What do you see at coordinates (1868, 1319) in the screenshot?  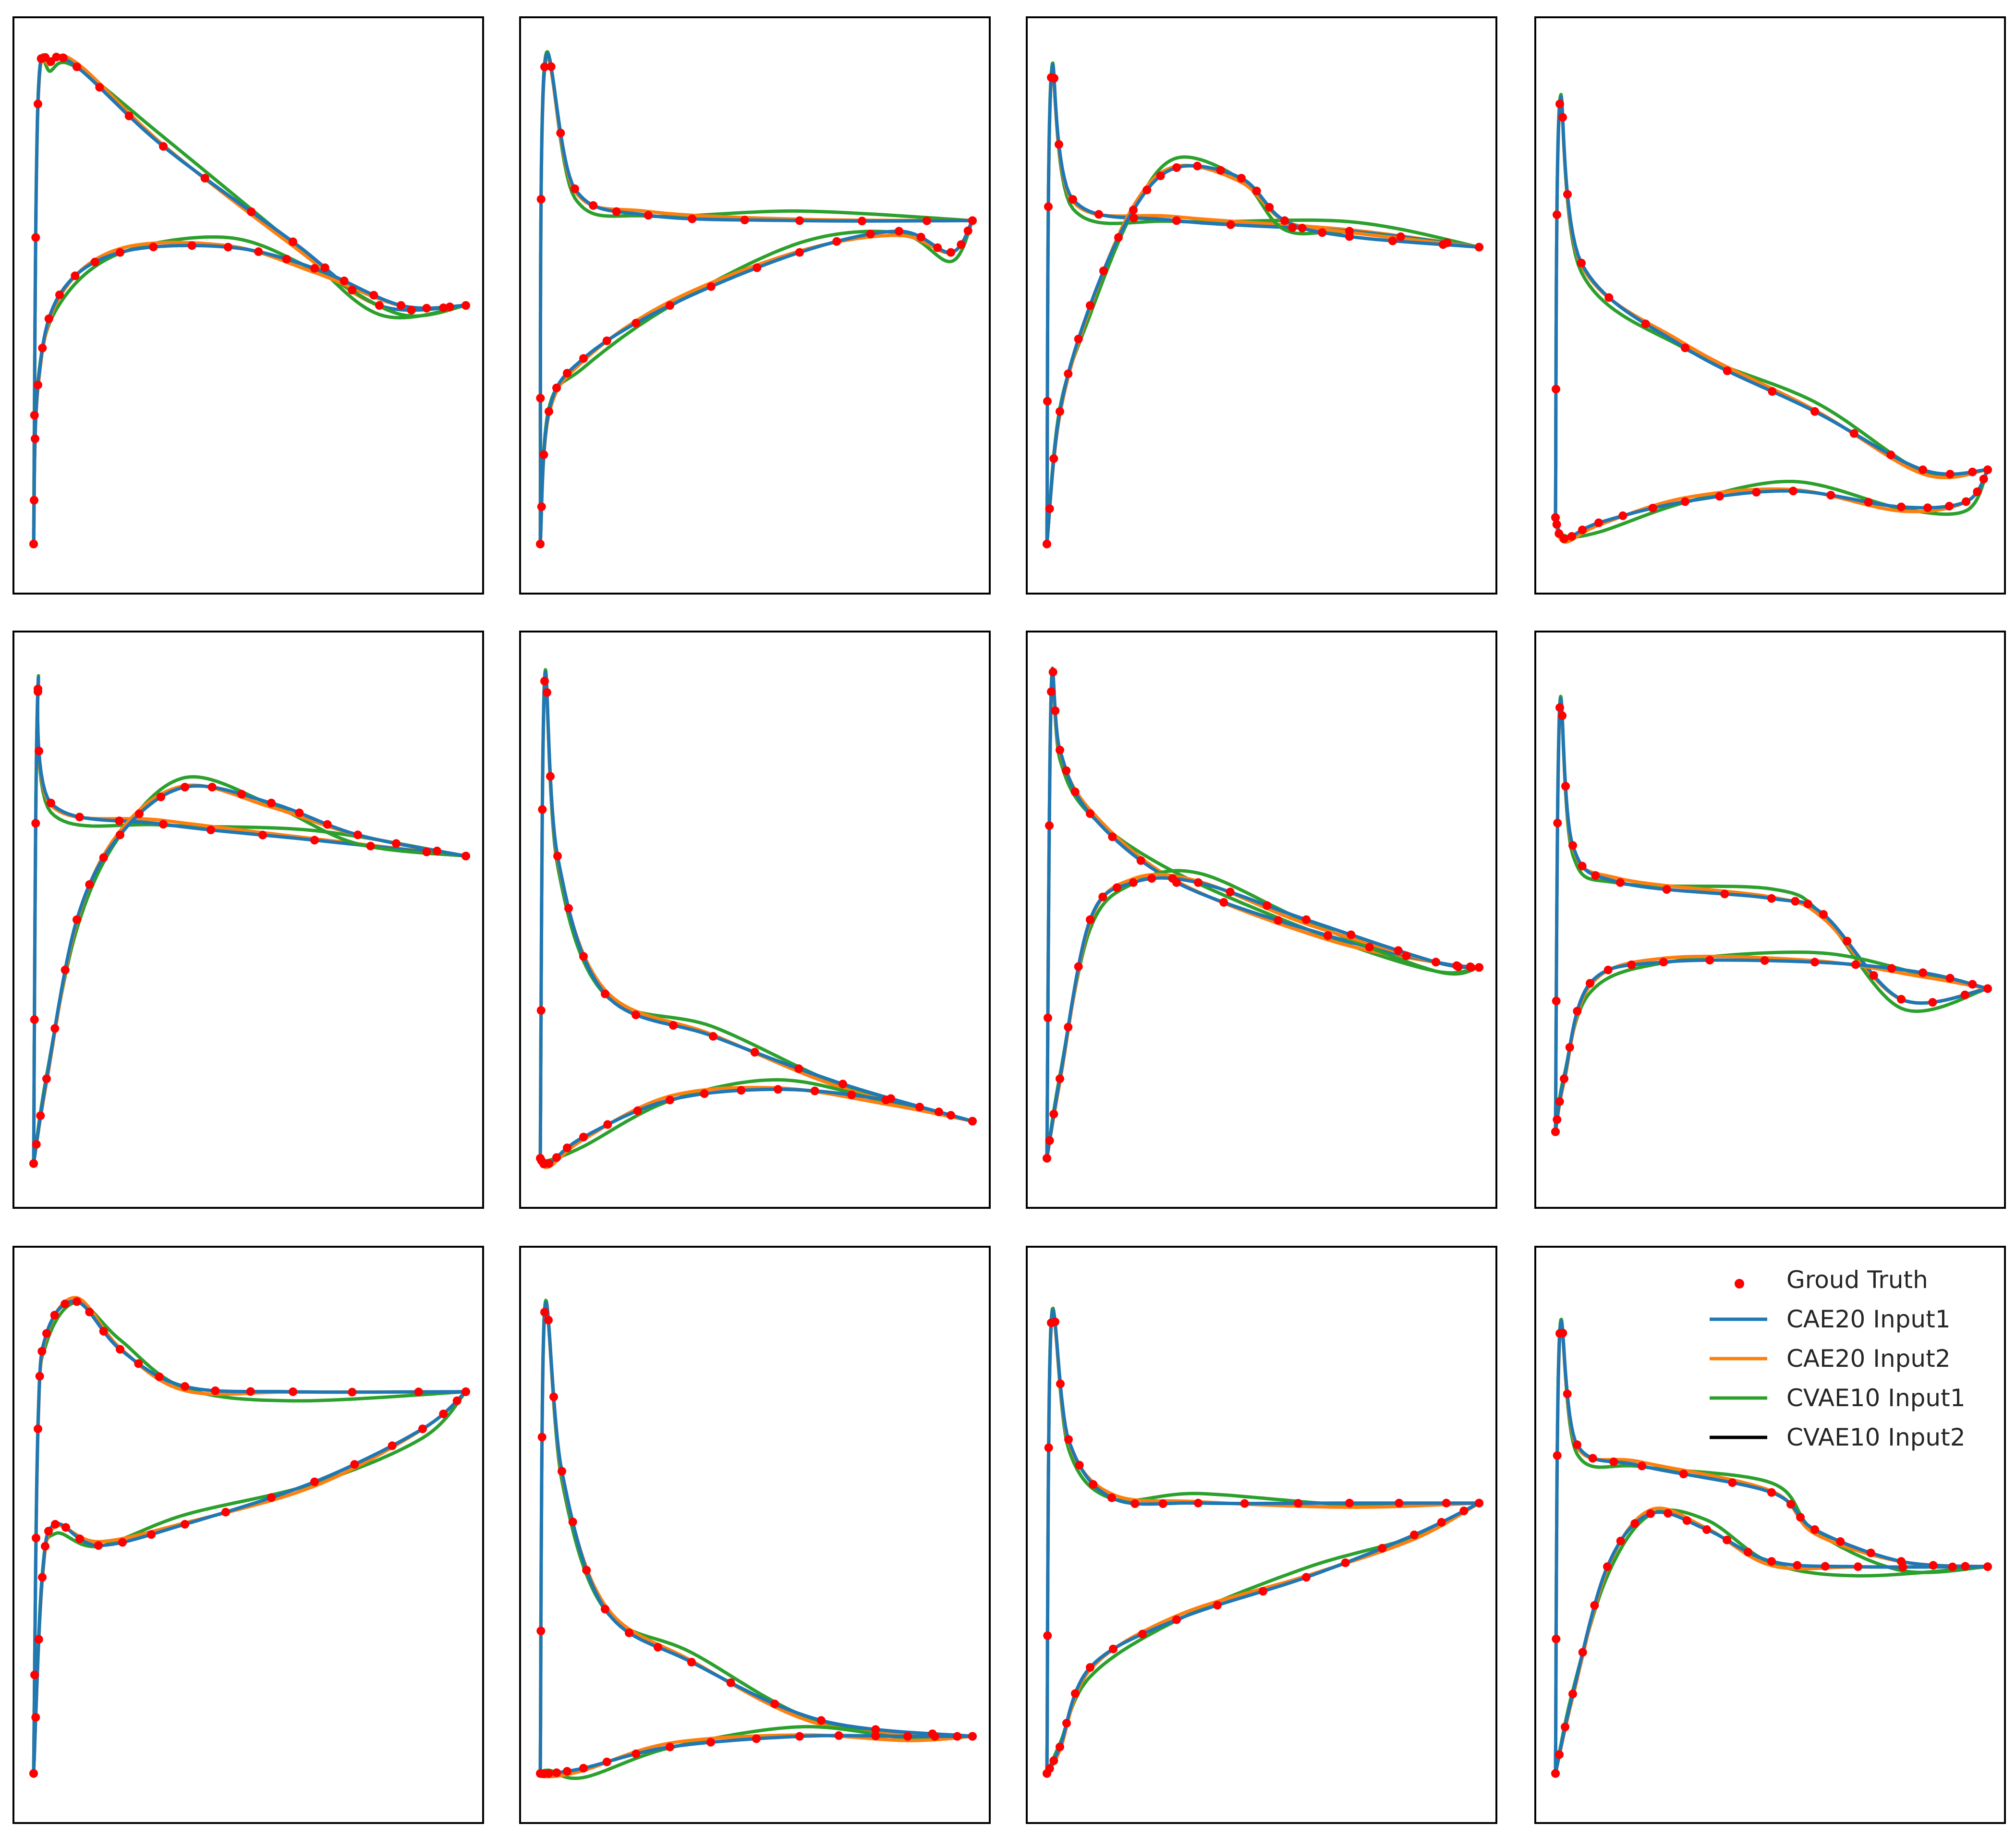 I see `legend-label: CAE20 Input1` at bounding box center [1868, 1319].